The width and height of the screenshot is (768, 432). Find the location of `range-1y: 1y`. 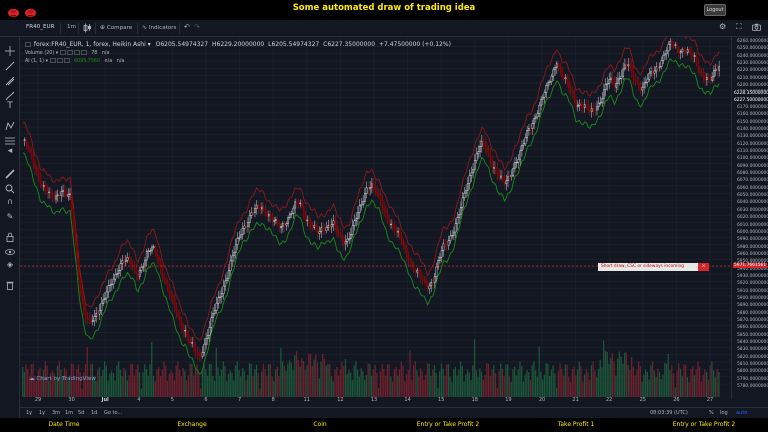

range-1y: 1y is located at coordinates (29, 413).